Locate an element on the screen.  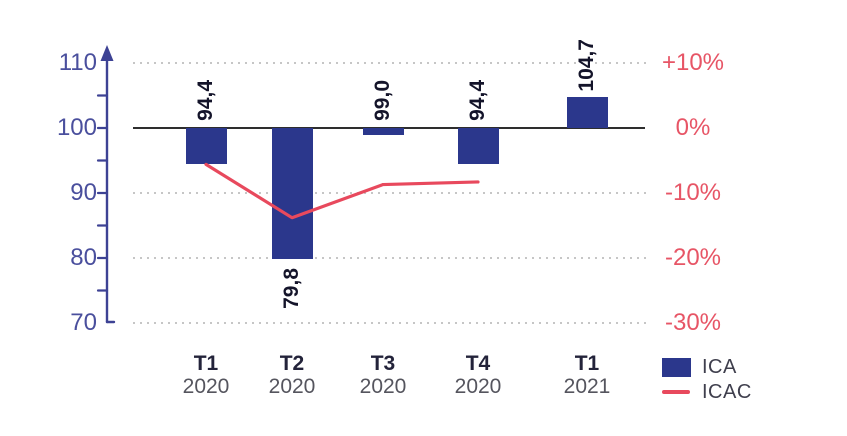
legend-icac-label: ICAC is located at coordinates (727, 391).